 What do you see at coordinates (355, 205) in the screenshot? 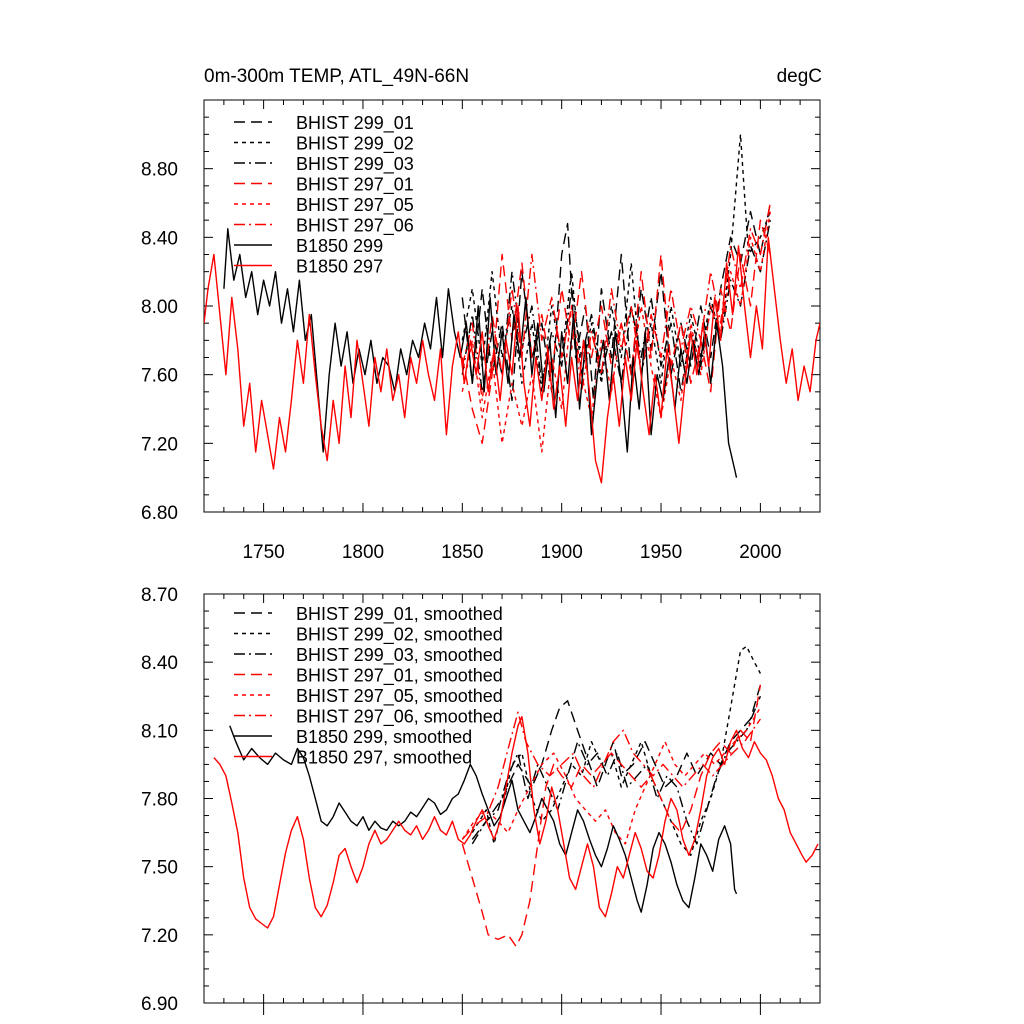
I see `top-legend-label: BHIST 297_05` at bounding box center [355, 205].